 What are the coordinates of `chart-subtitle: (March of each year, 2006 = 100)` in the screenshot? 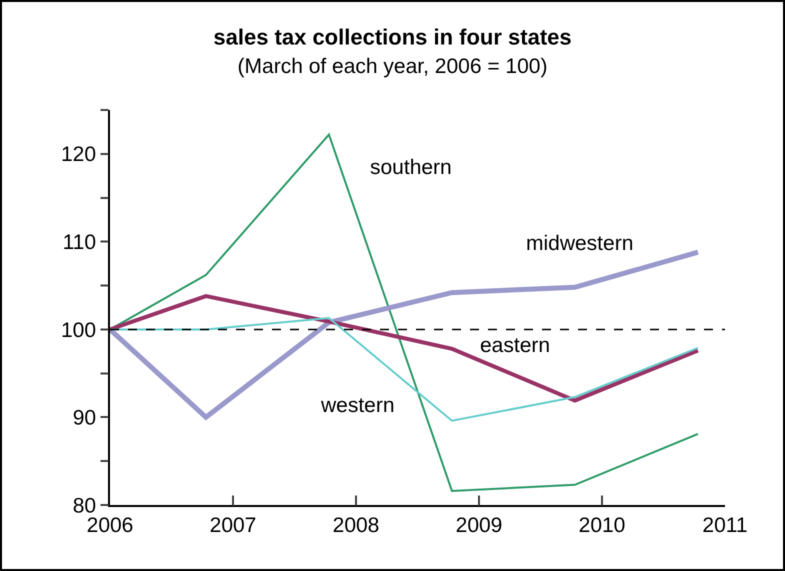 It's located at (393, 66).